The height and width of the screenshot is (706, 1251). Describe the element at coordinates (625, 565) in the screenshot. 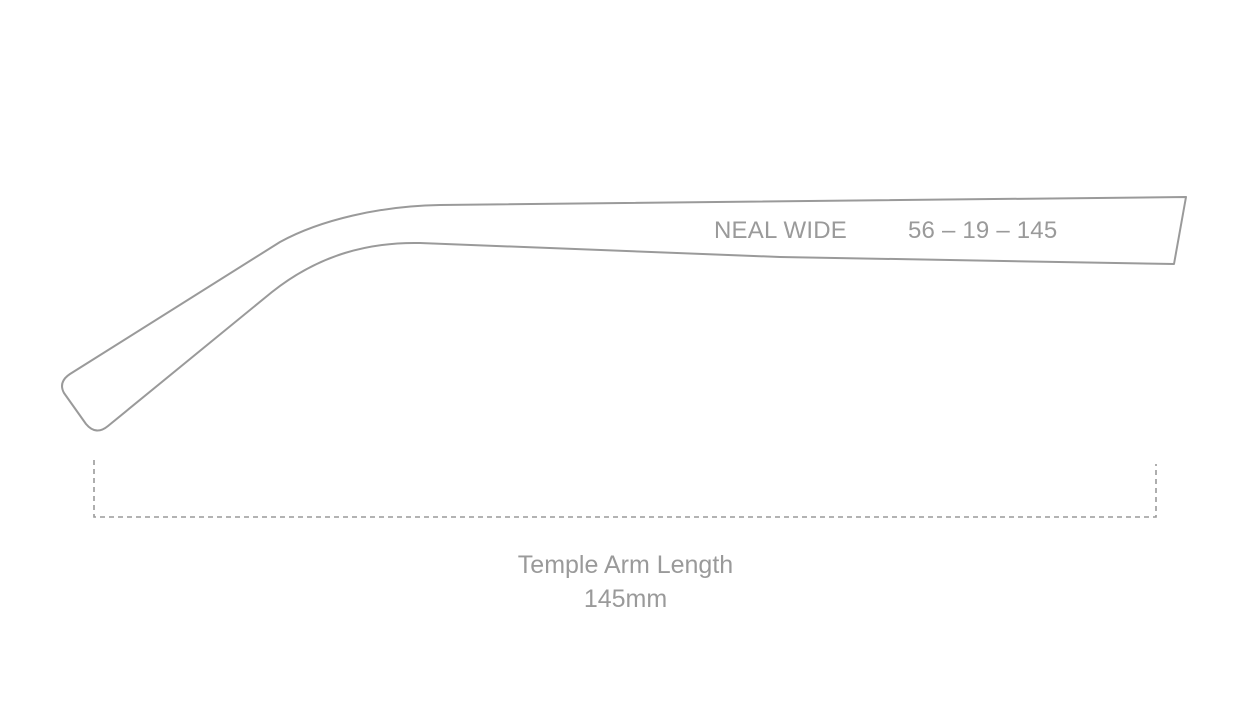

I see `measurement-label: Temple Arm Length` at that location.